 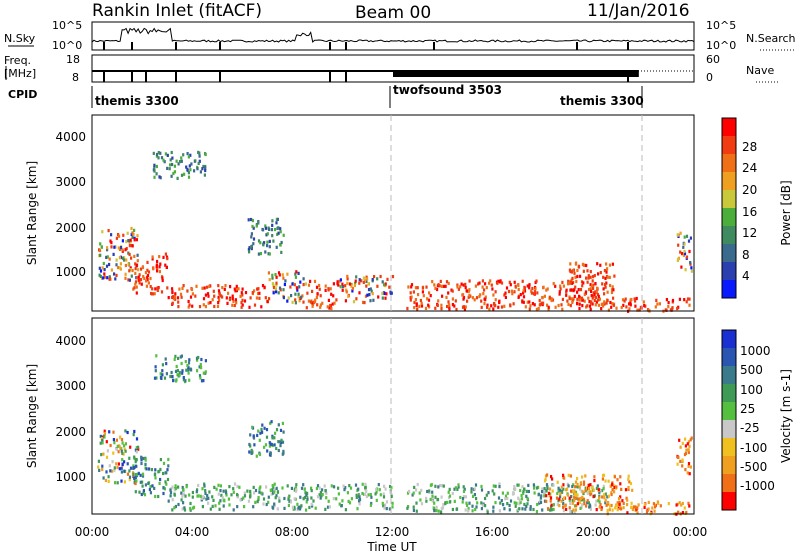 I want to click on noise-left-tick-bottom: 10^0, so click(x=67, y=45).